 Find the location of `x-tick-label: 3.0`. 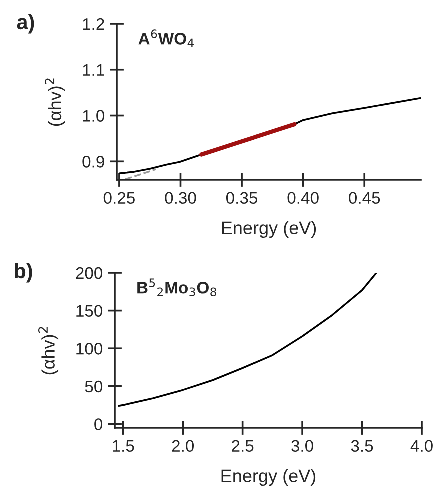

x-tick-label: 3.0 is located at coordinates (303, 446).